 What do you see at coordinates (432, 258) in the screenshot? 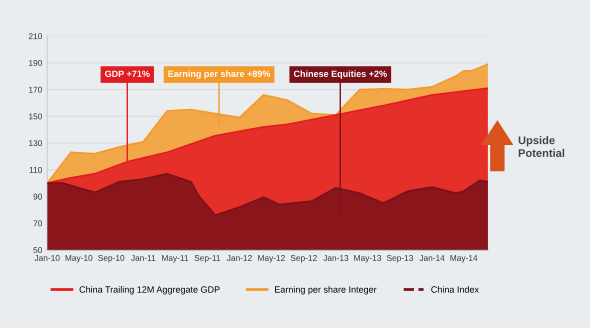
I see `x-tick-label: Jan-14` at bounding box center [432, 258].